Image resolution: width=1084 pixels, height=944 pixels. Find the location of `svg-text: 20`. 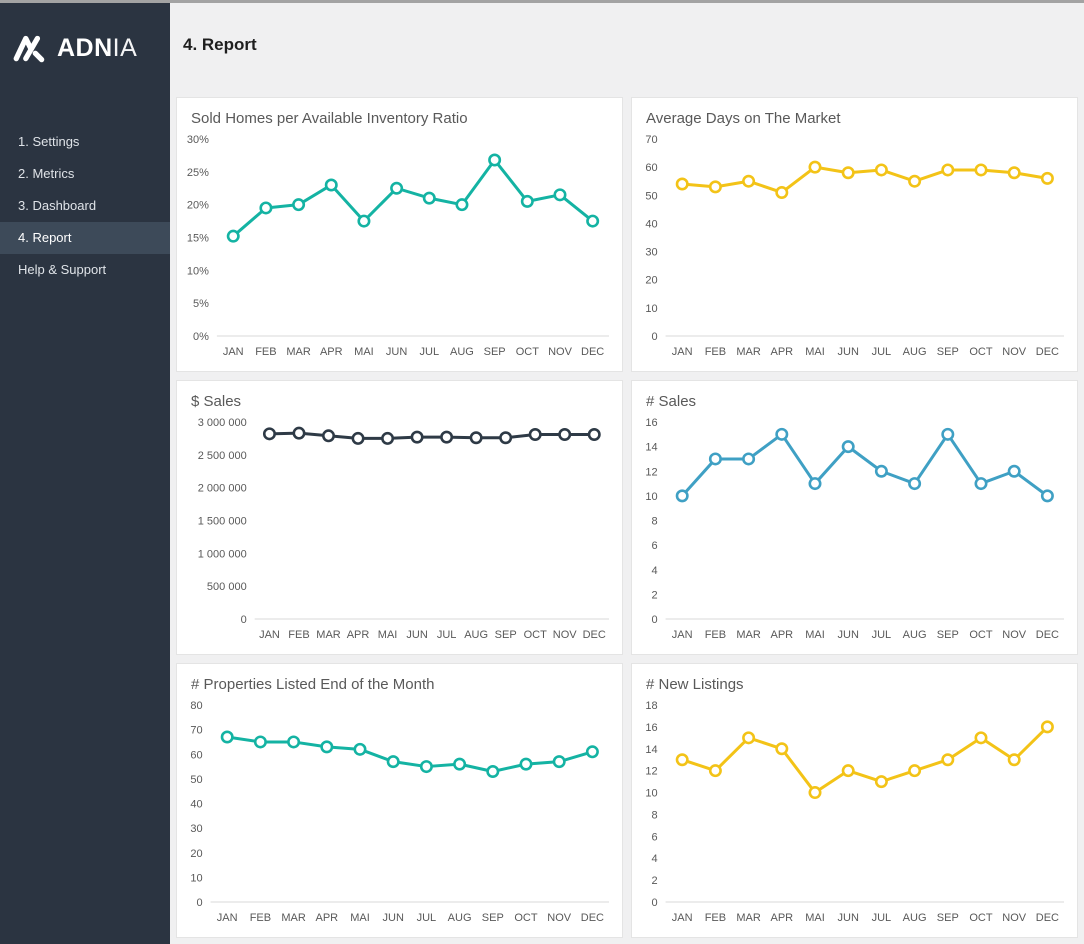

svg-text: 20 is located at coordinates (651, 281).